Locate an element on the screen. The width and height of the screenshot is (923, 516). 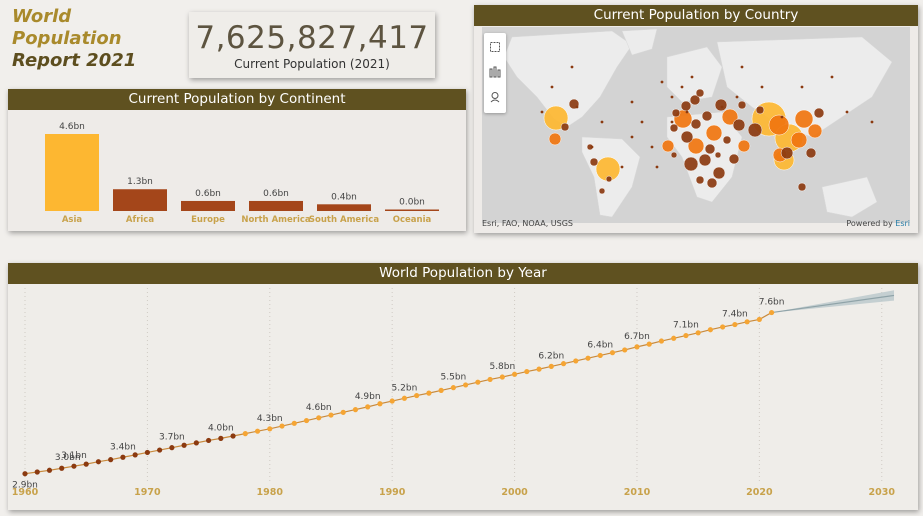
population-data-label: 5.8bn is located at coordinates (502, 367).